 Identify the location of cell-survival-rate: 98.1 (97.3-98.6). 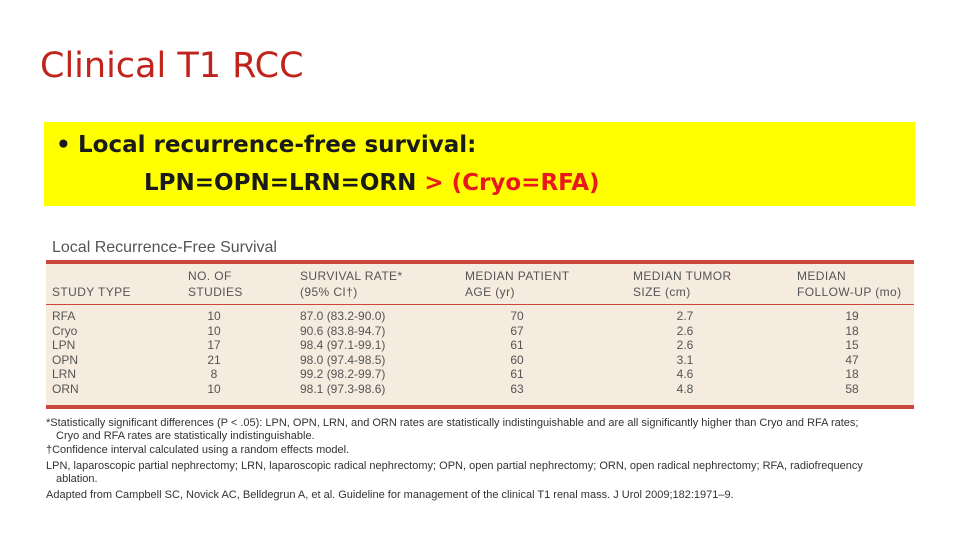
(343, 388).